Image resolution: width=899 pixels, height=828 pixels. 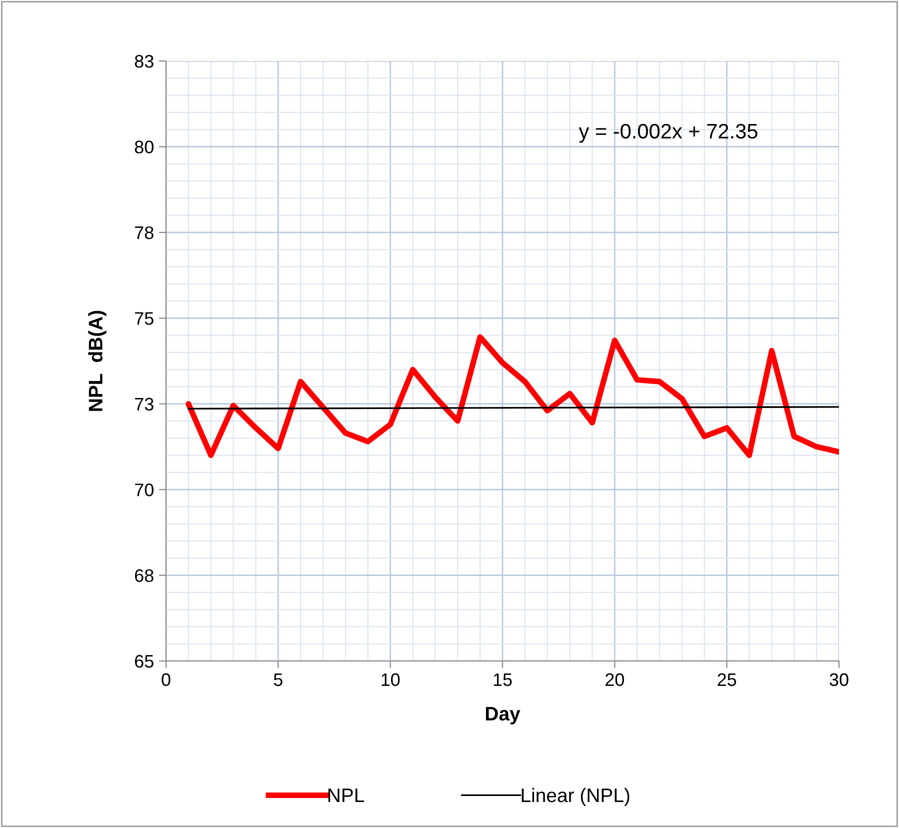 I want to click on x-tick-label: 25, so click(x=727, y=679).